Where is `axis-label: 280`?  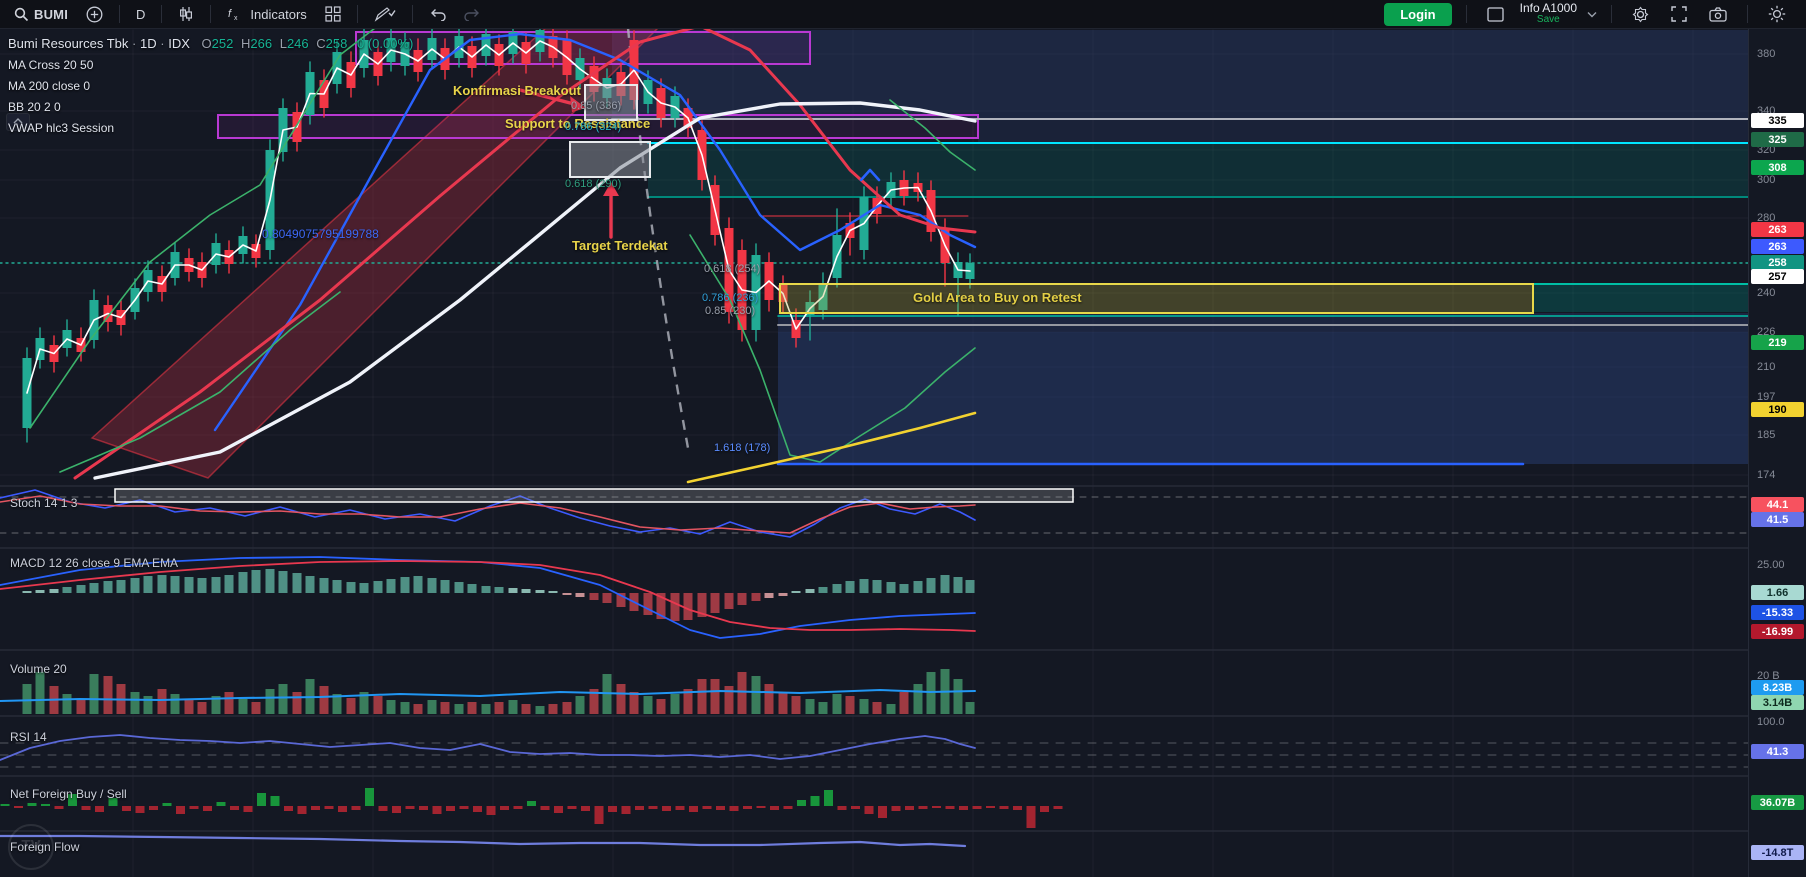
axis-label: 280 is located at coordinates (1766, 218).